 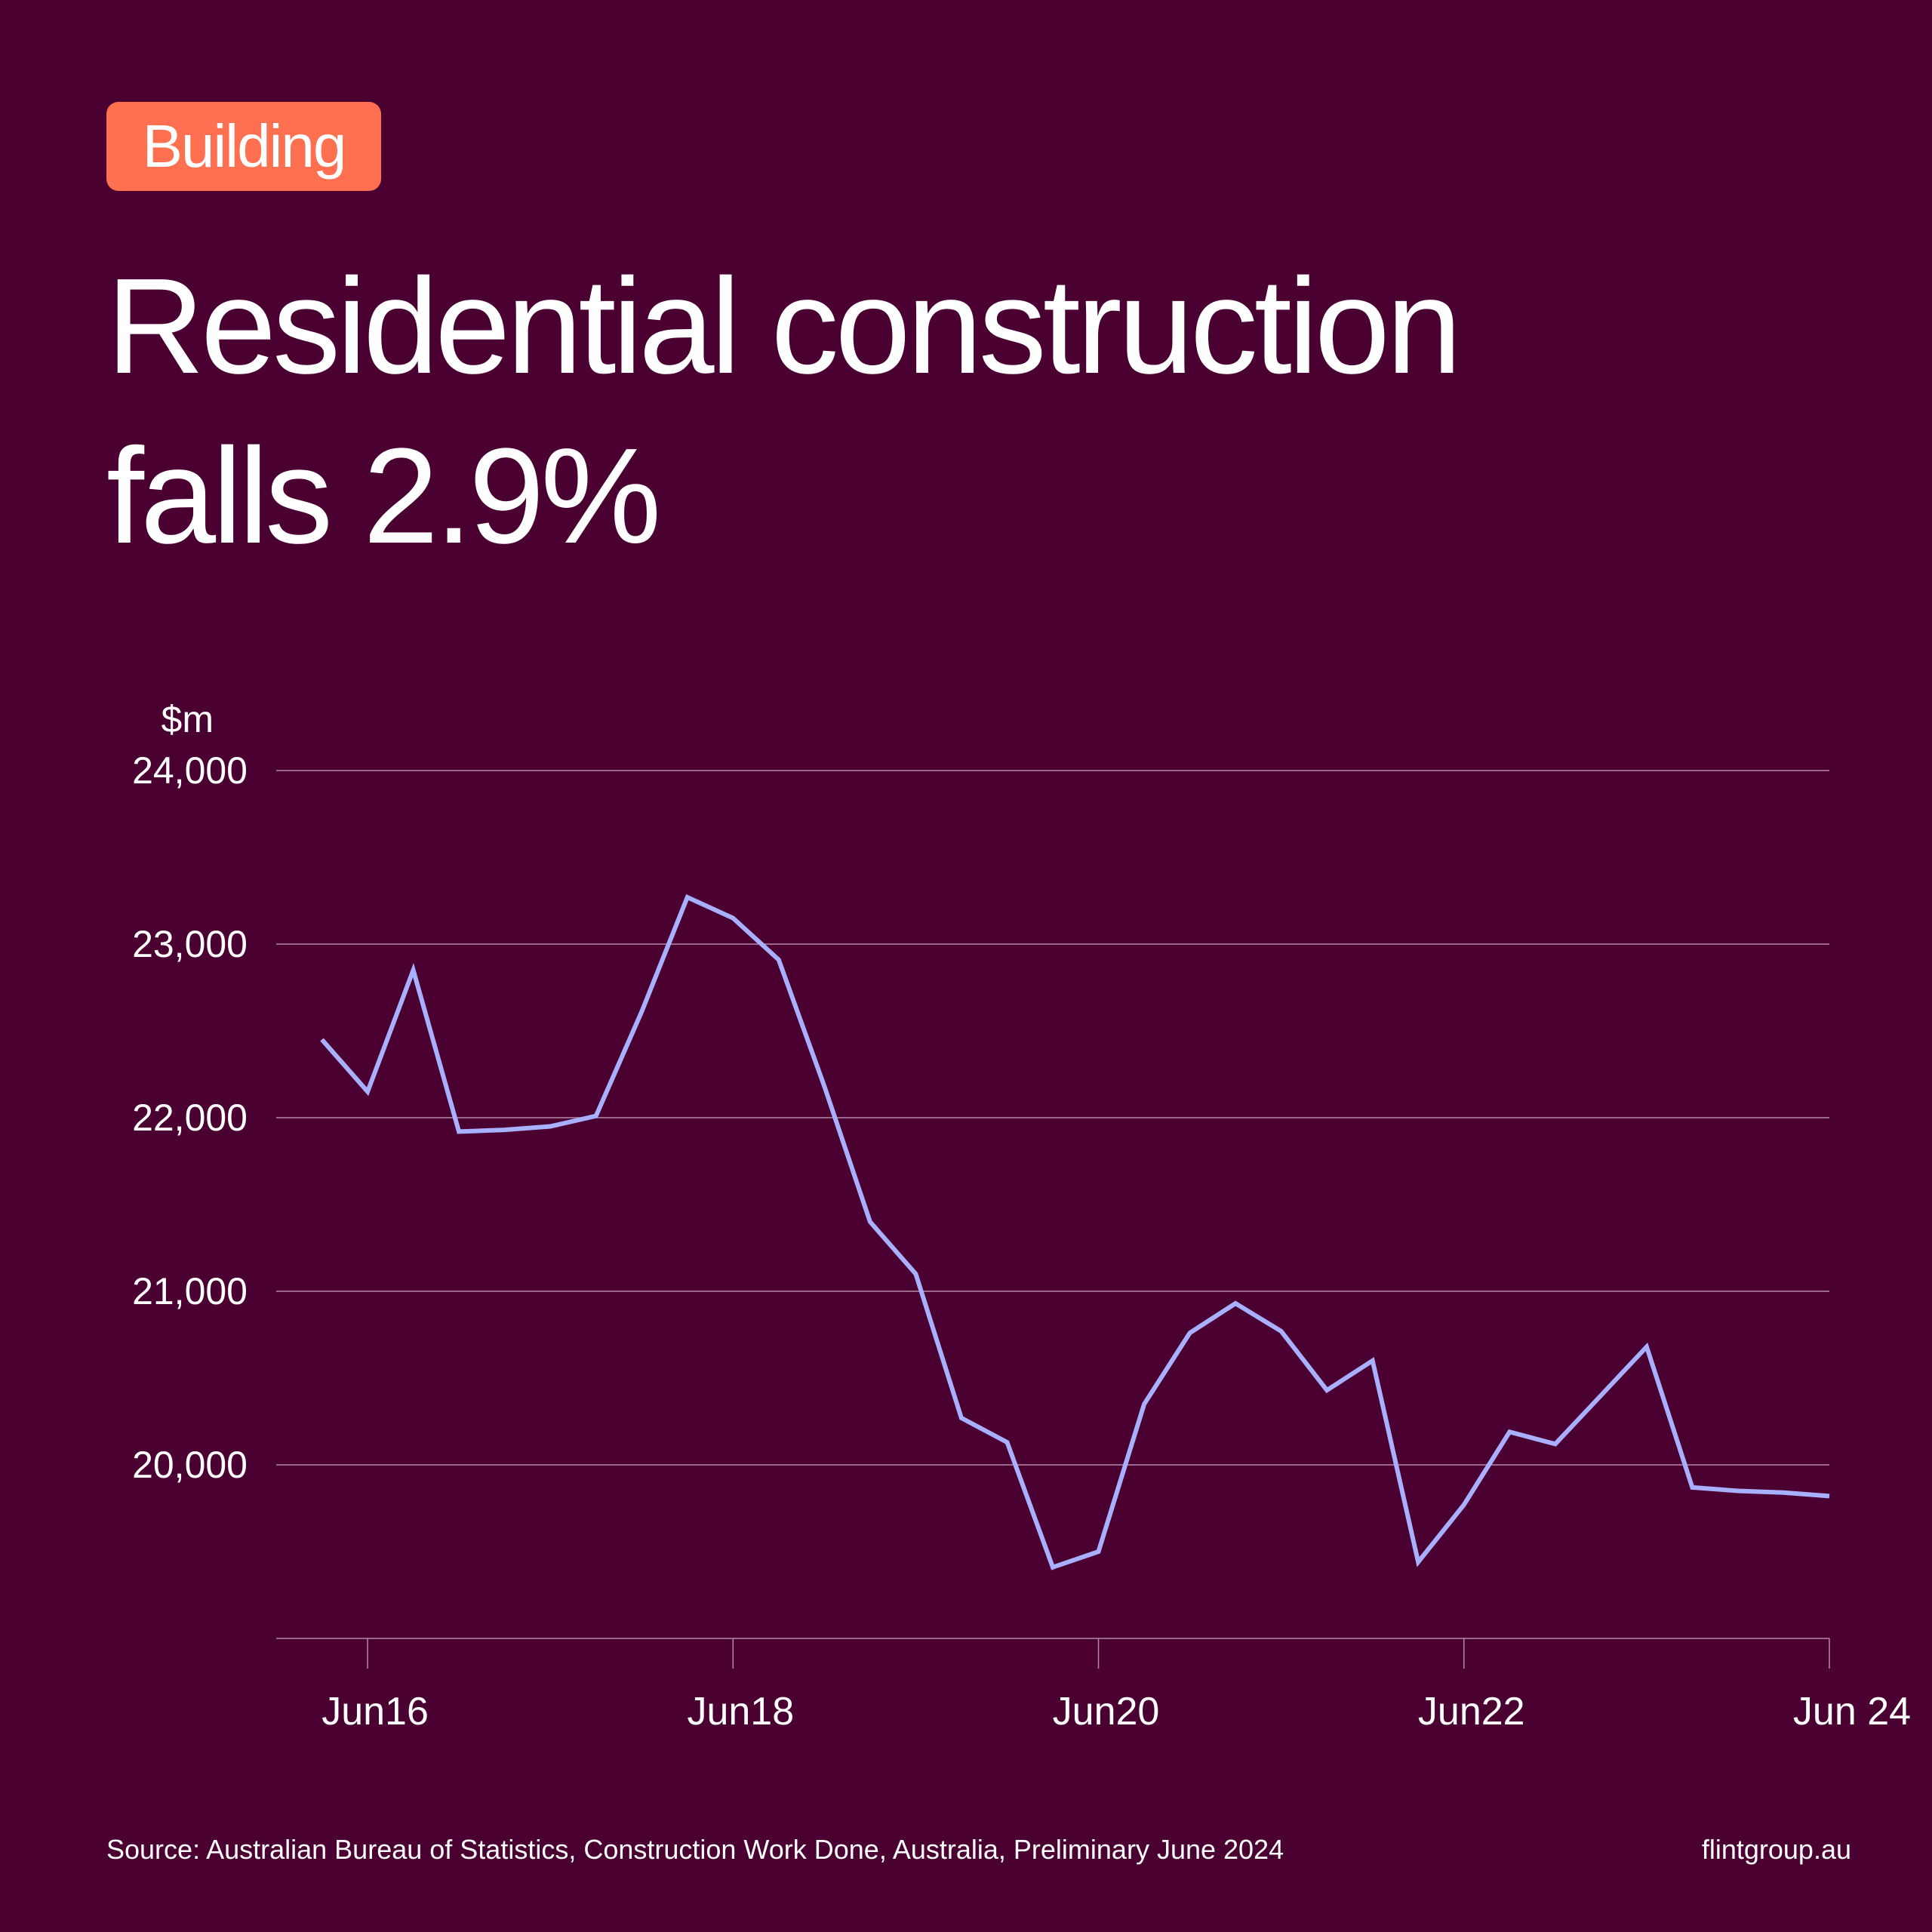 I want to click on x-tick-label: Jun22, so click(x=1471, y=1712).